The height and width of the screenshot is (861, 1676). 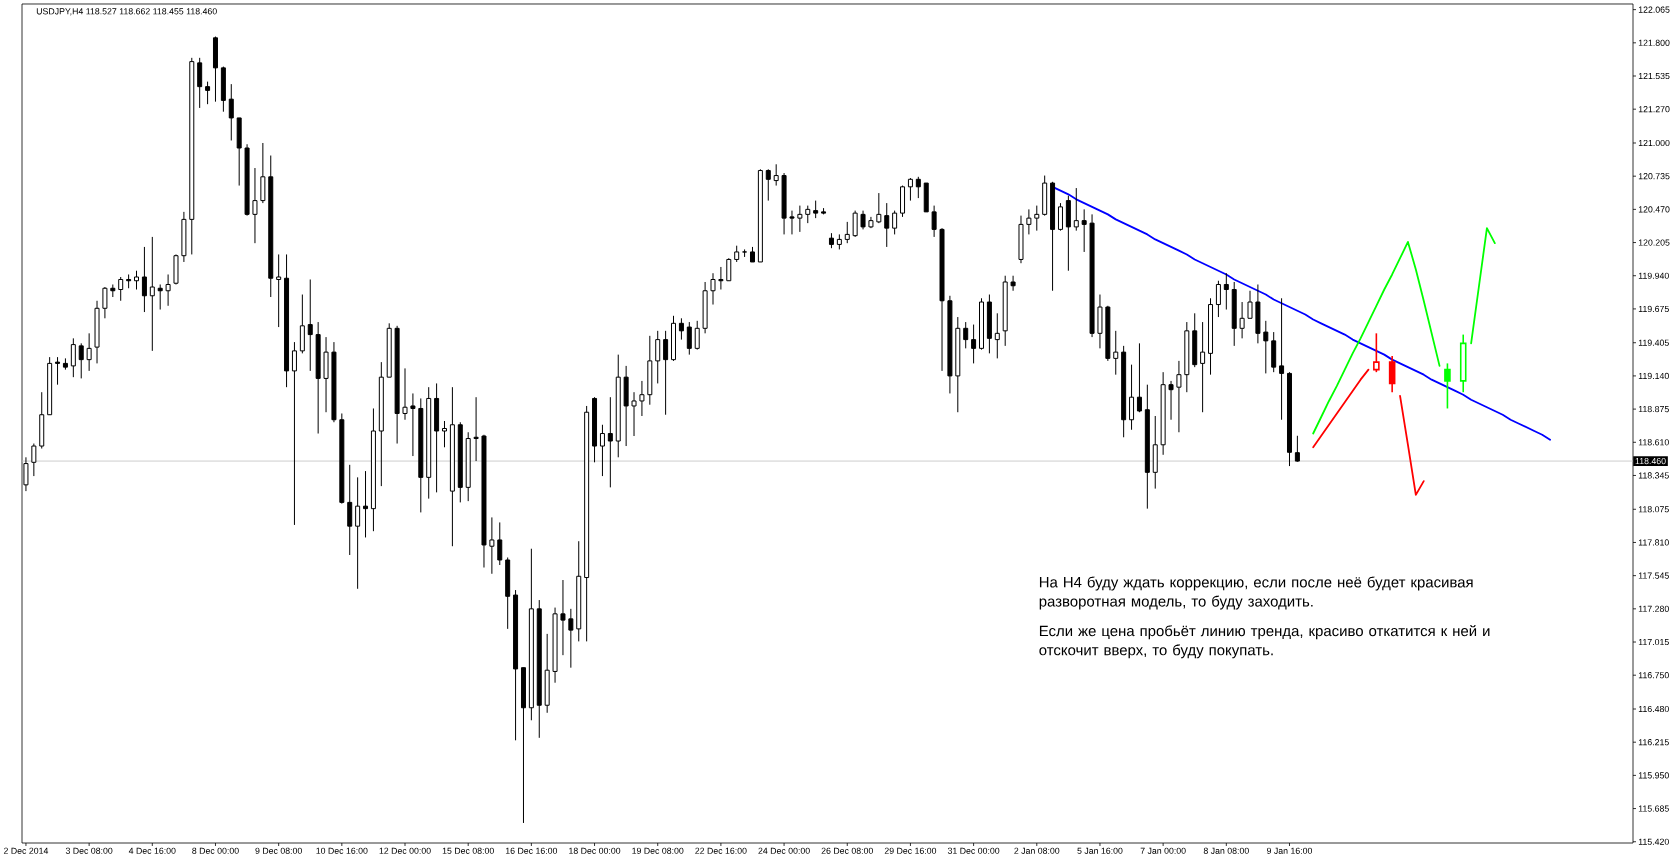 What do you see at coordinates (1653, 342) in the screenshot?
I see `y-tick-label: 119.405` at bounding box center [1653, 342].